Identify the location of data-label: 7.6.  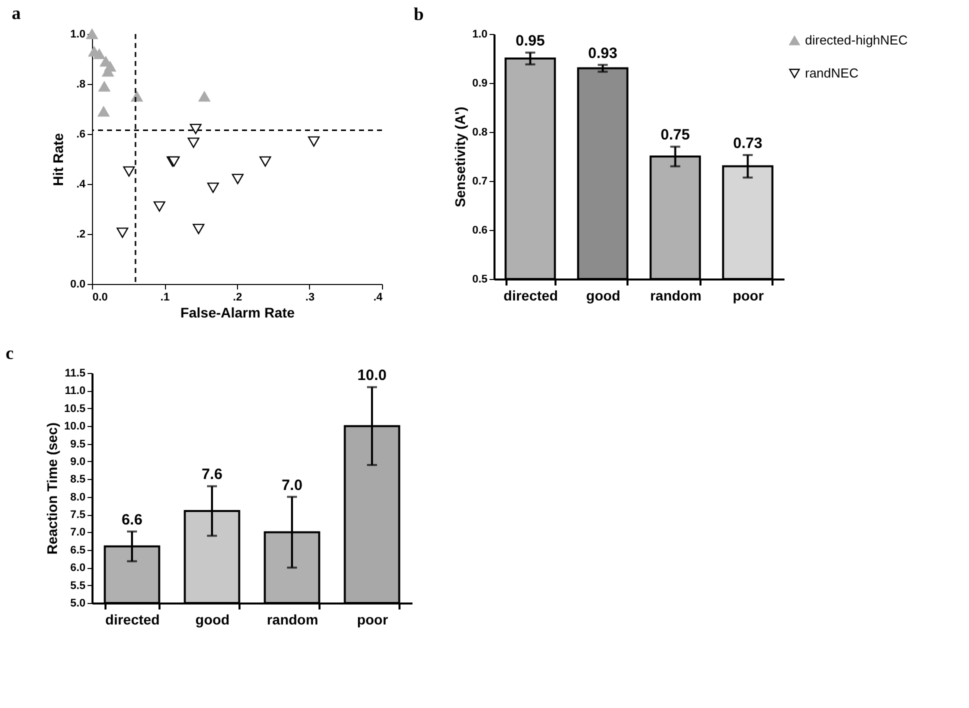
(212, 475).